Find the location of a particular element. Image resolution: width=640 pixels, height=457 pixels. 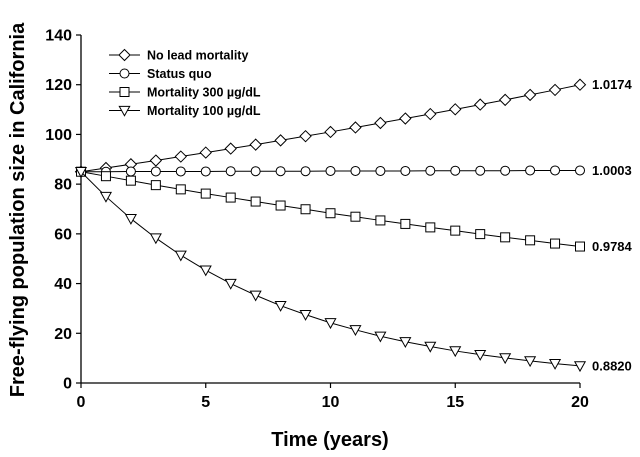

x-tick-label: 20 is located at coordinates (580, 402).